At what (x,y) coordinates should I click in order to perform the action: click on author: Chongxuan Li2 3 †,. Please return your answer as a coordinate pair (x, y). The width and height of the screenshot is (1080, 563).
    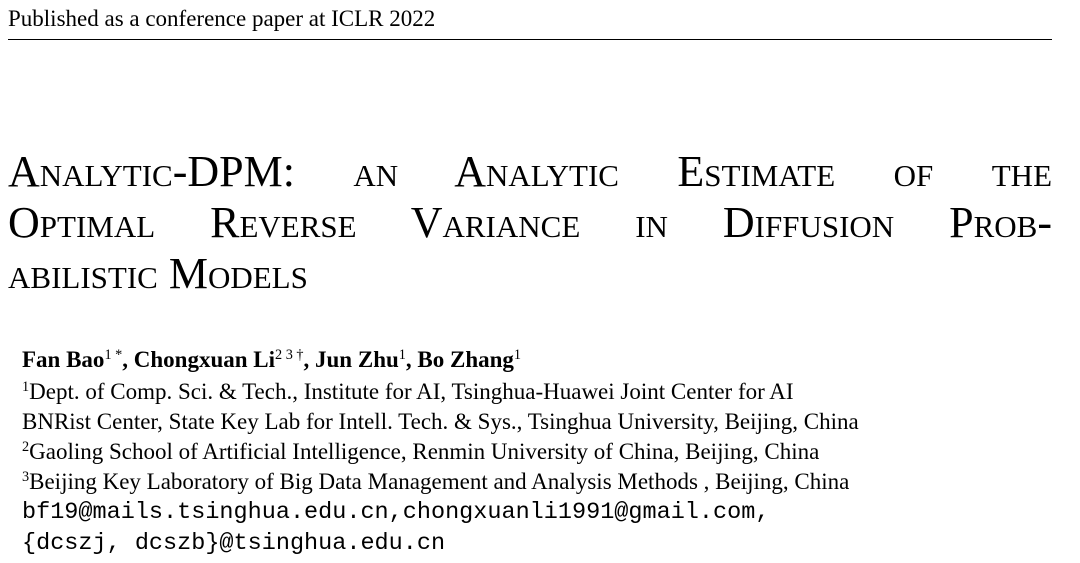
    Looking at the image, I should click on (224, 359).